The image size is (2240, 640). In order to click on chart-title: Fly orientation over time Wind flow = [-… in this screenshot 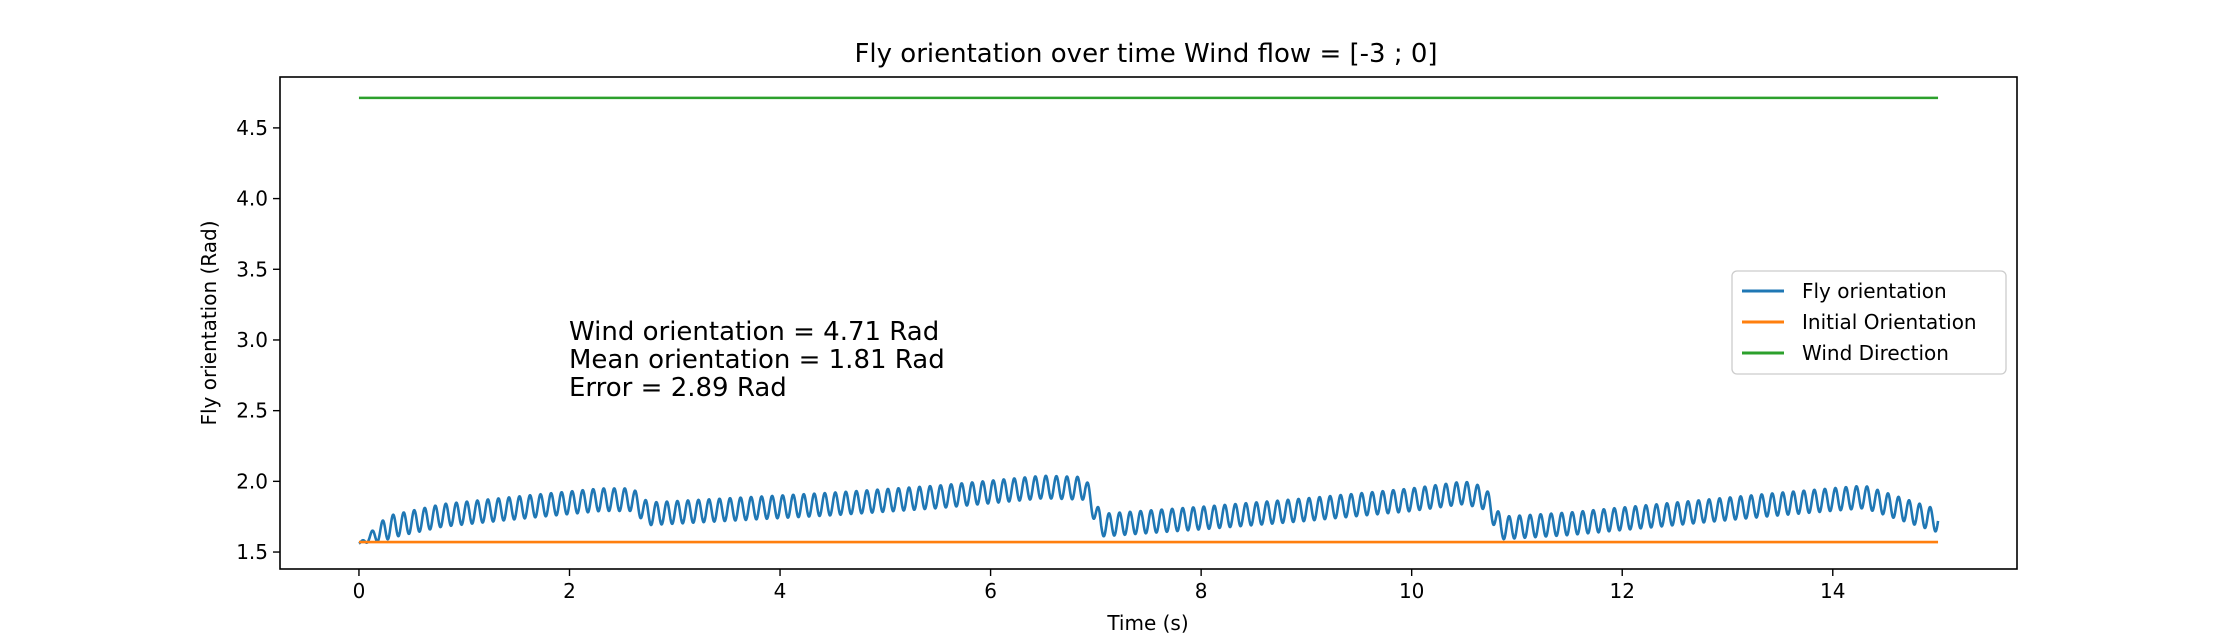, I will do `click(1145, 54)`.